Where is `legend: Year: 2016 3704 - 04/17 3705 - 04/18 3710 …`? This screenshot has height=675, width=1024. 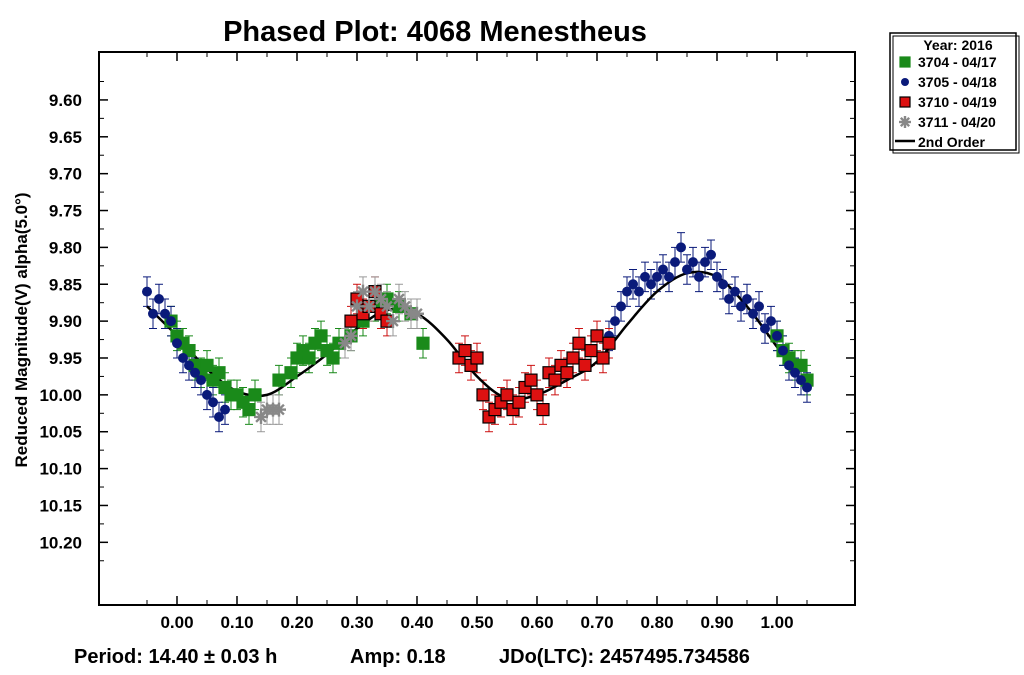
legend: Year: 2016 3704 - 04/17 3705 - 04/18 3710 … is located at coordinates (954, 93).